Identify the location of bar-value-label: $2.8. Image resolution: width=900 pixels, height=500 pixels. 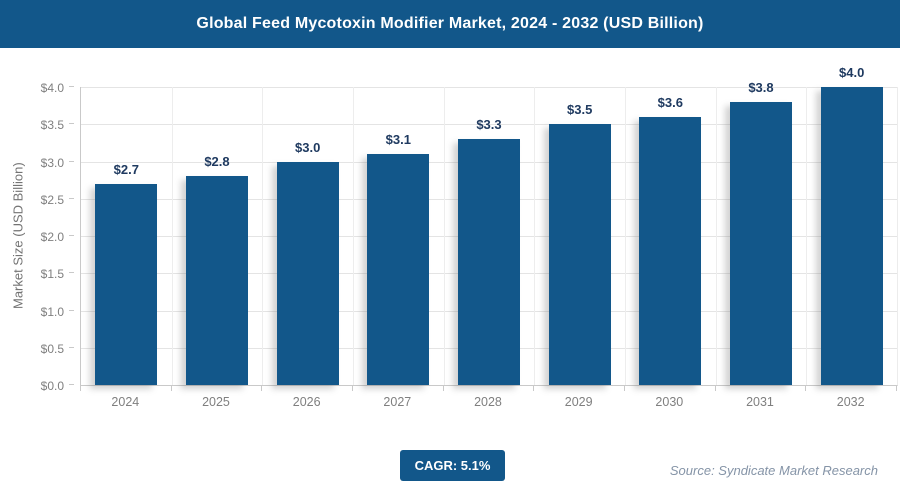
(217, 162).